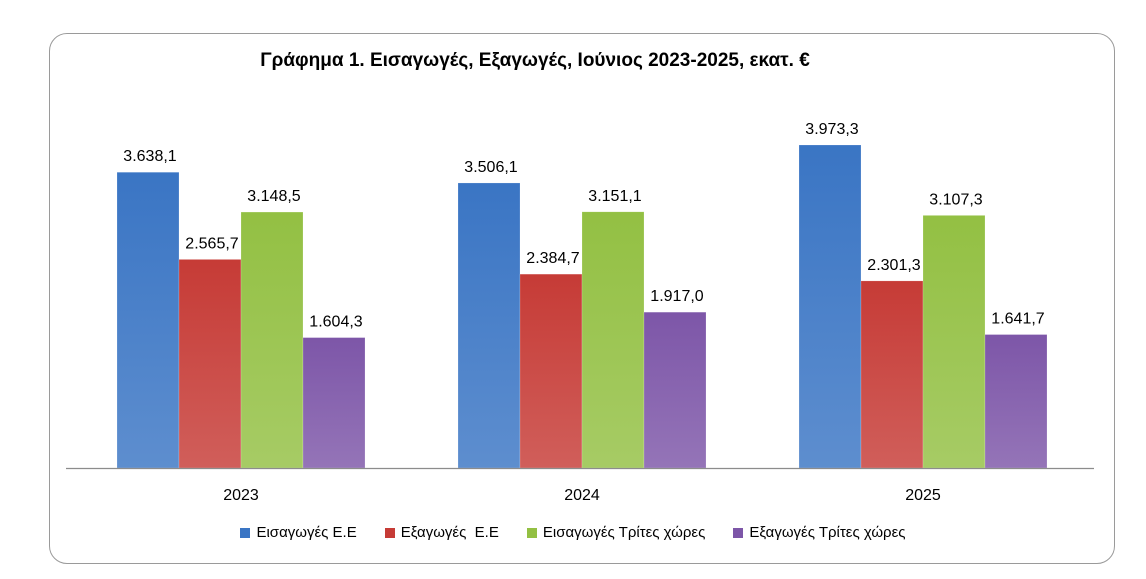  What do you see at coordinates (449, 532) in the screenshot?
I see `legend-label-1: Εξαγωγές Ε.Ε` at bounding box center [449, 532].